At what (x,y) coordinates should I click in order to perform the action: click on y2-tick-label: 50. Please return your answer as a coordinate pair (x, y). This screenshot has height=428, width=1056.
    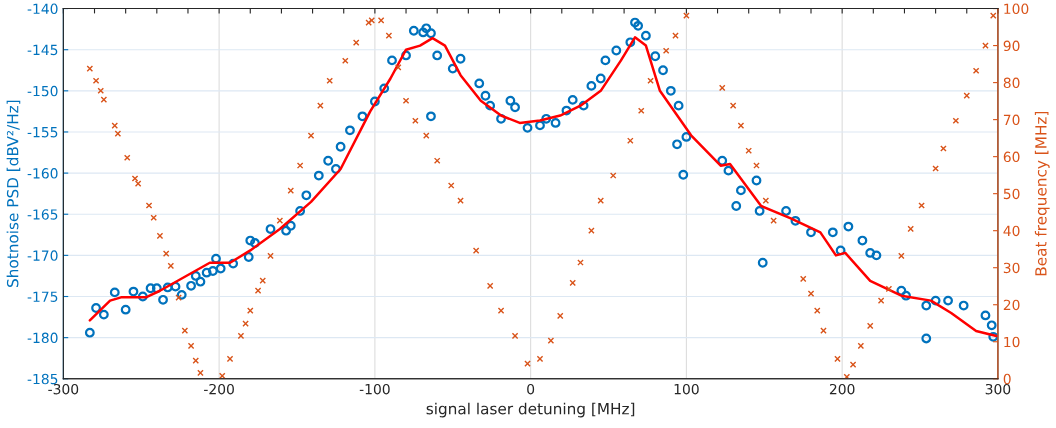
    Looking at the image, I should click on (1011, 194).